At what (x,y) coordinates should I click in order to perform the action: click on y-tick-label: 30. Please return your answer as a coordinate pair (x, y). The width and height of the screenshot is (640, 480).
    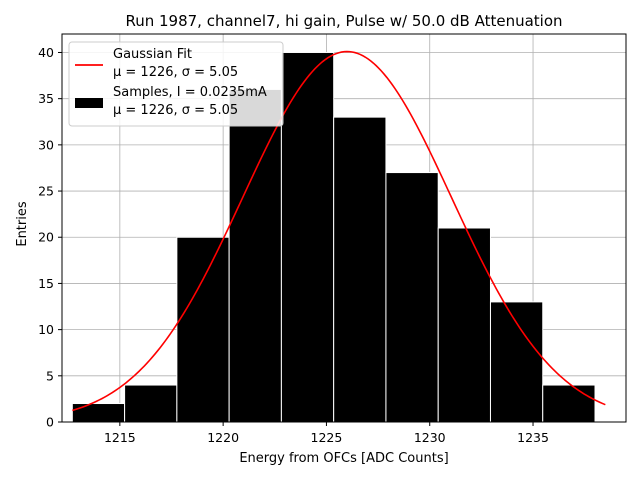
    Looking at the image, I should click on (46, 144).